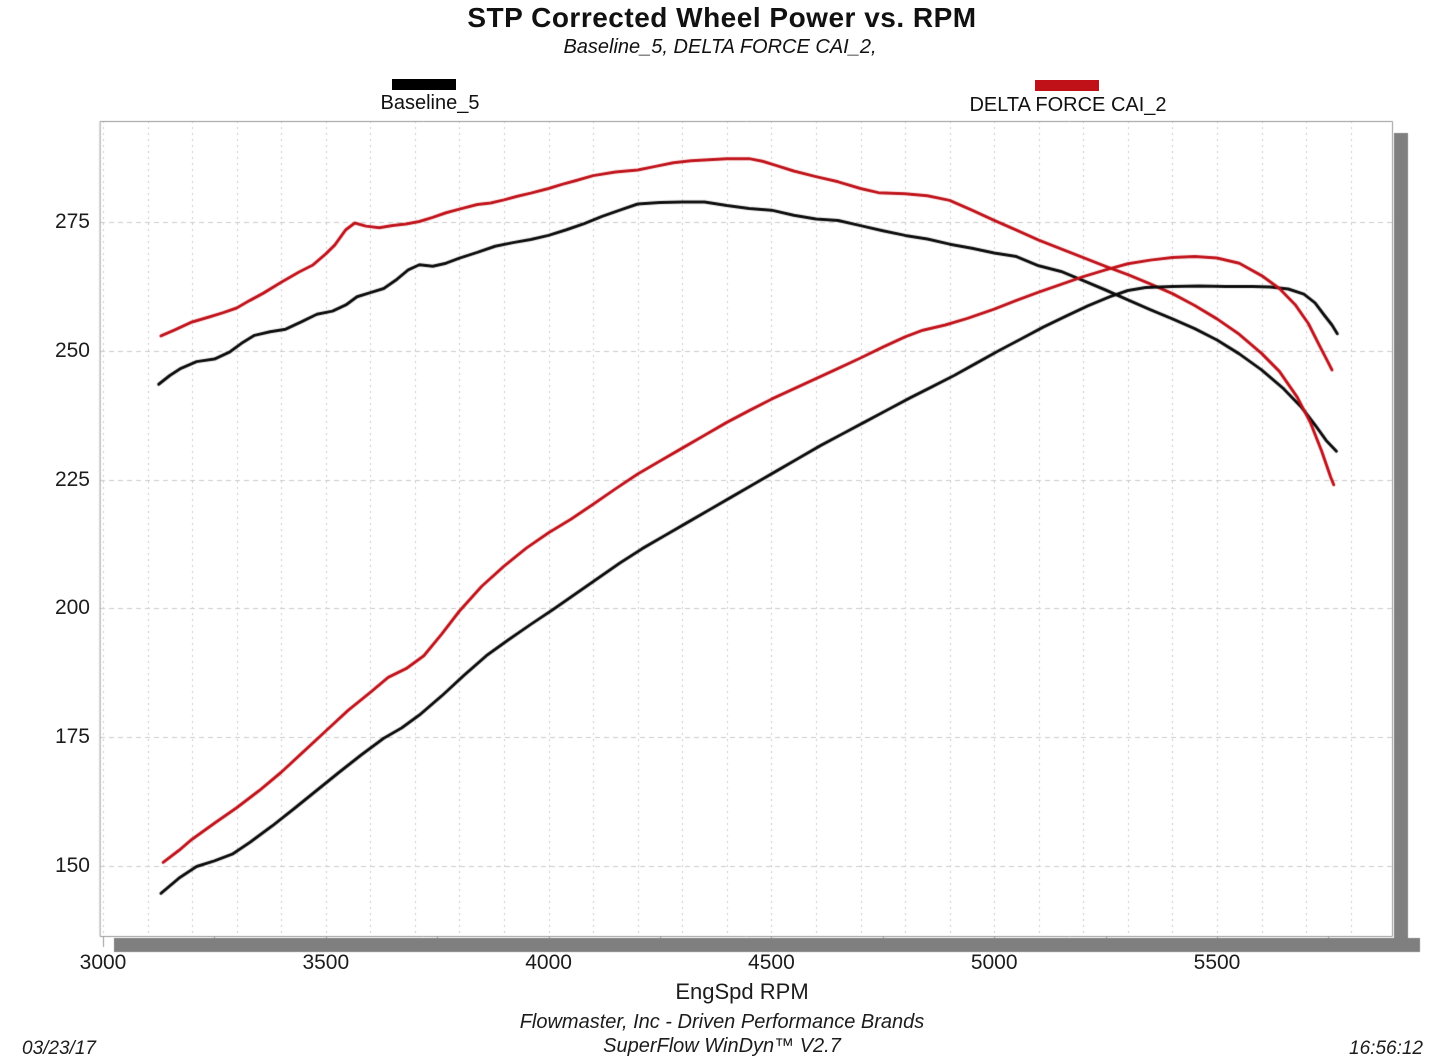 The image size is (1445, 1063). Describe the element at coordinates (103, 962) in the screenshot. I see `x-tick-label: 3000` at that location.